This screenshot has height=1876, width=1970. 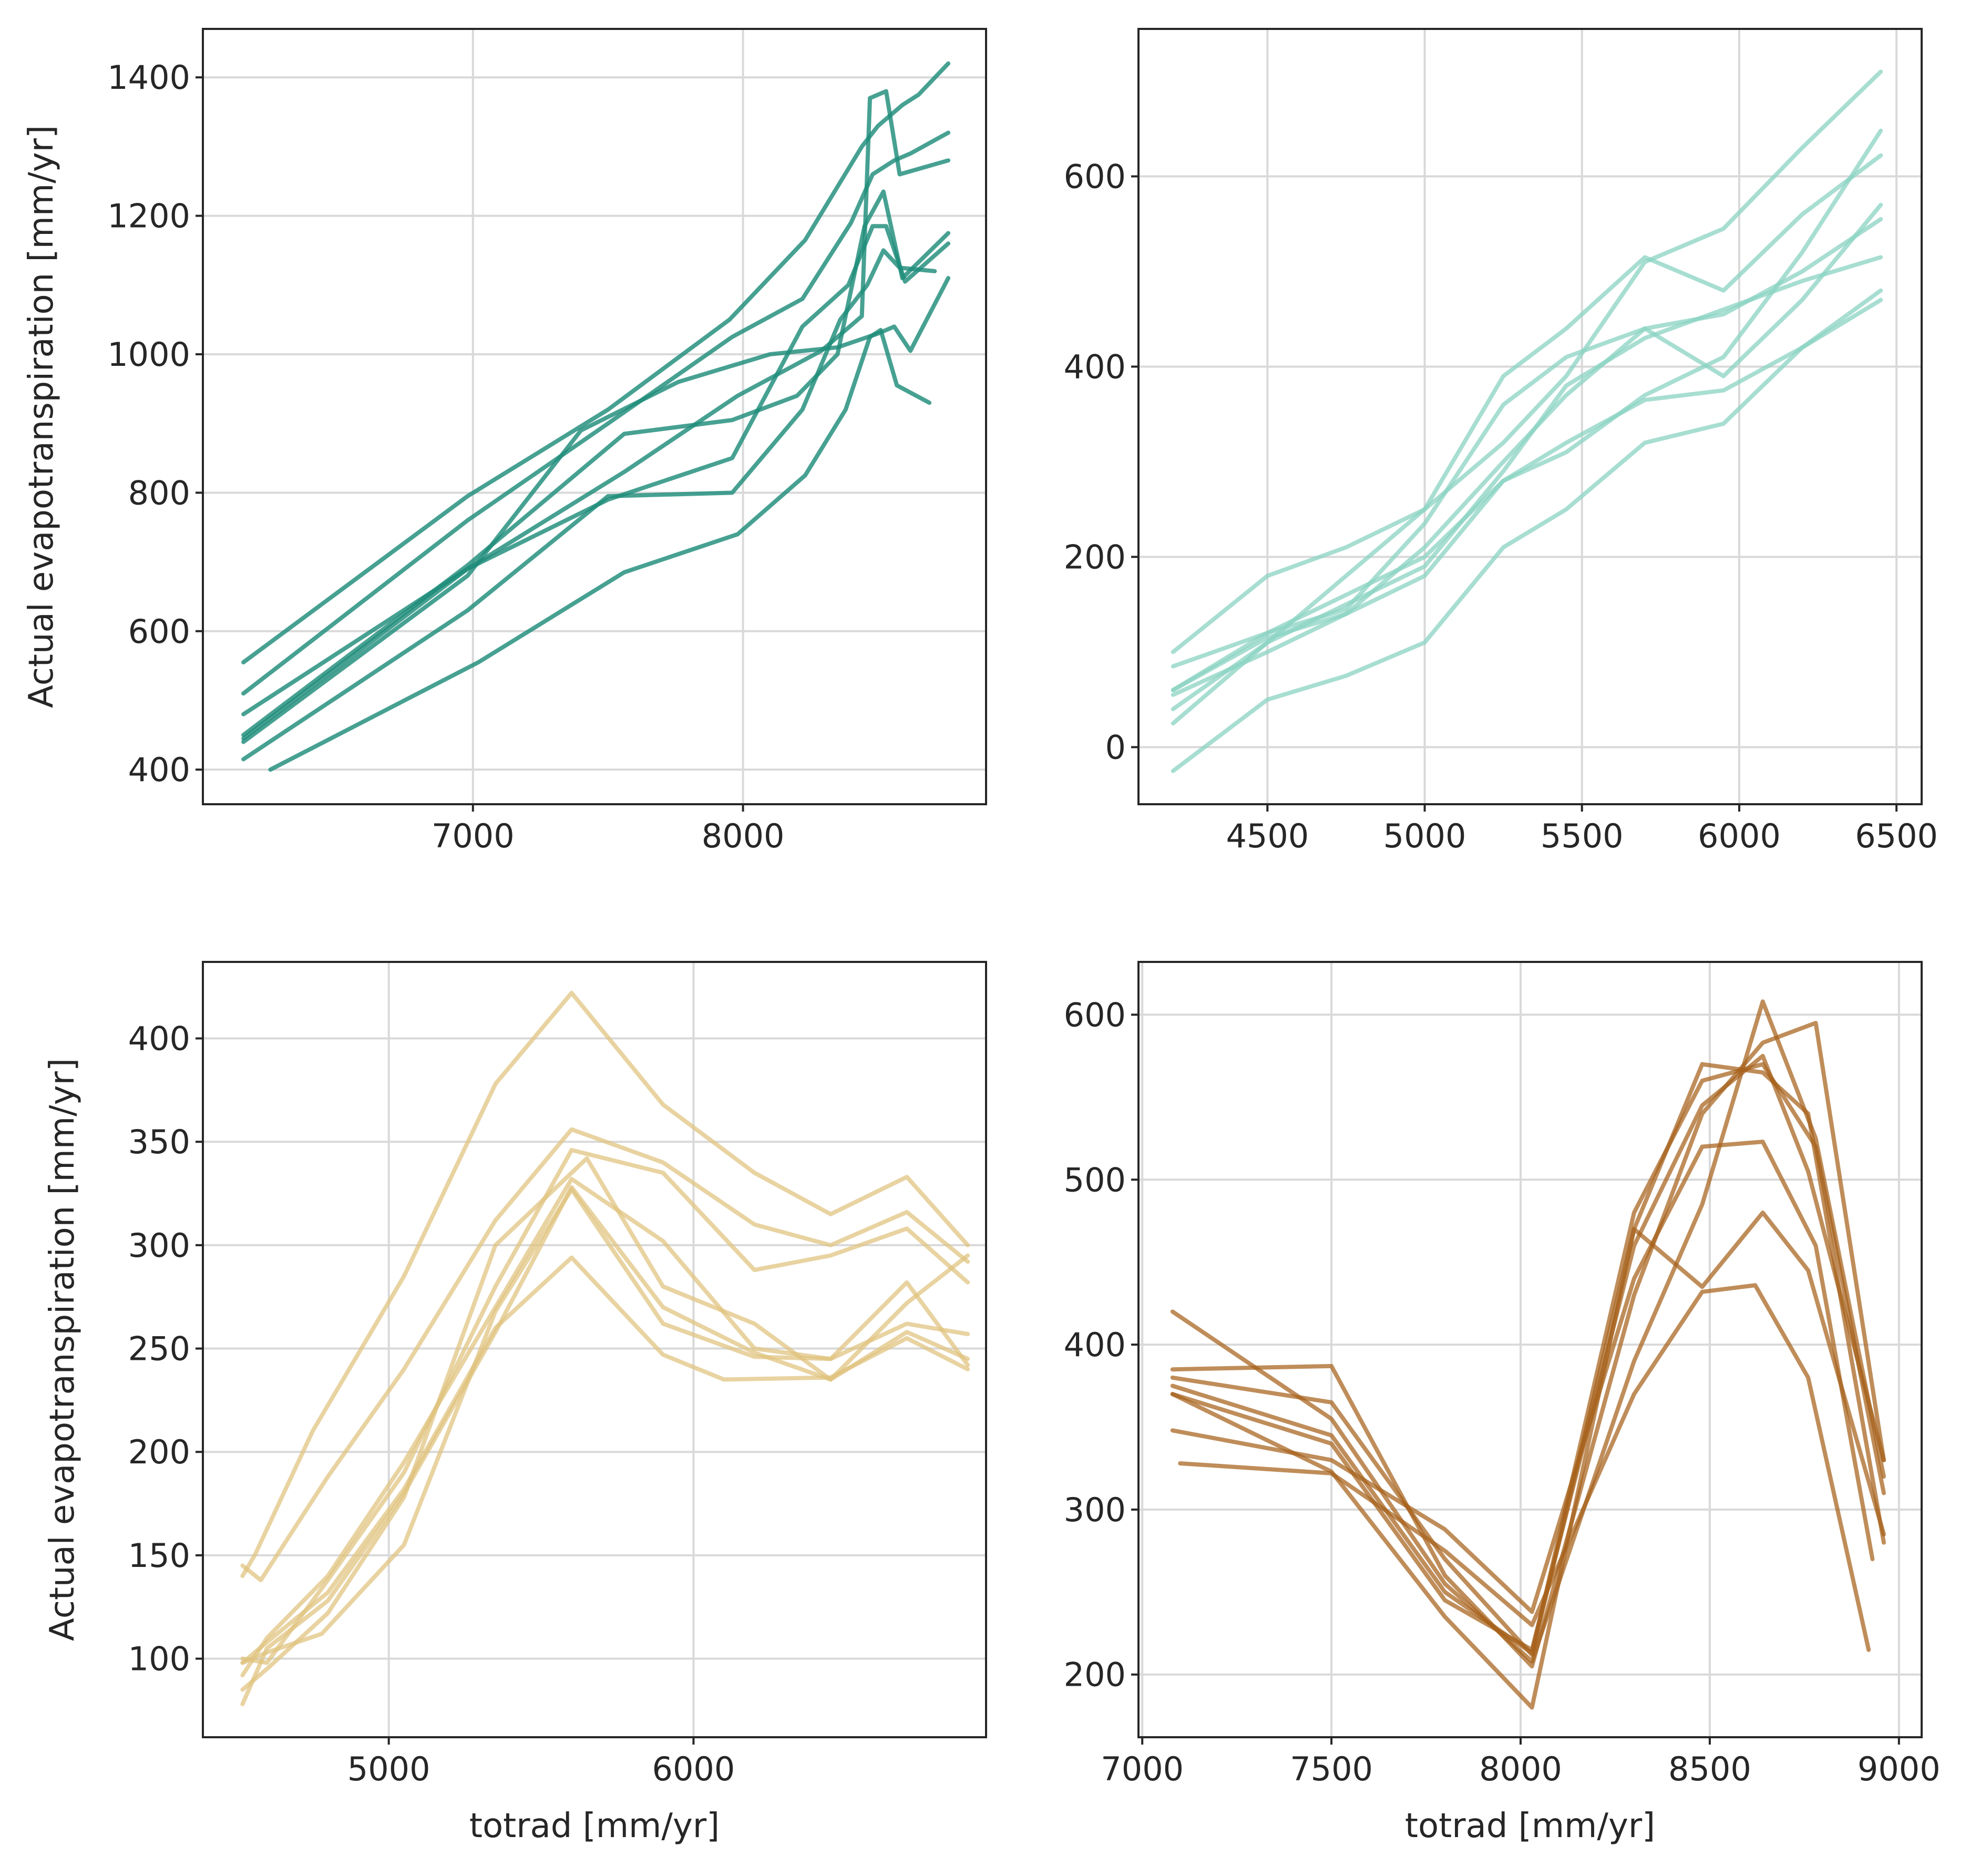 What do you see at coordinates (159, 1659) in the screenshot?
I see `y-tick-label: 100` at bounding box center [159, 1659].